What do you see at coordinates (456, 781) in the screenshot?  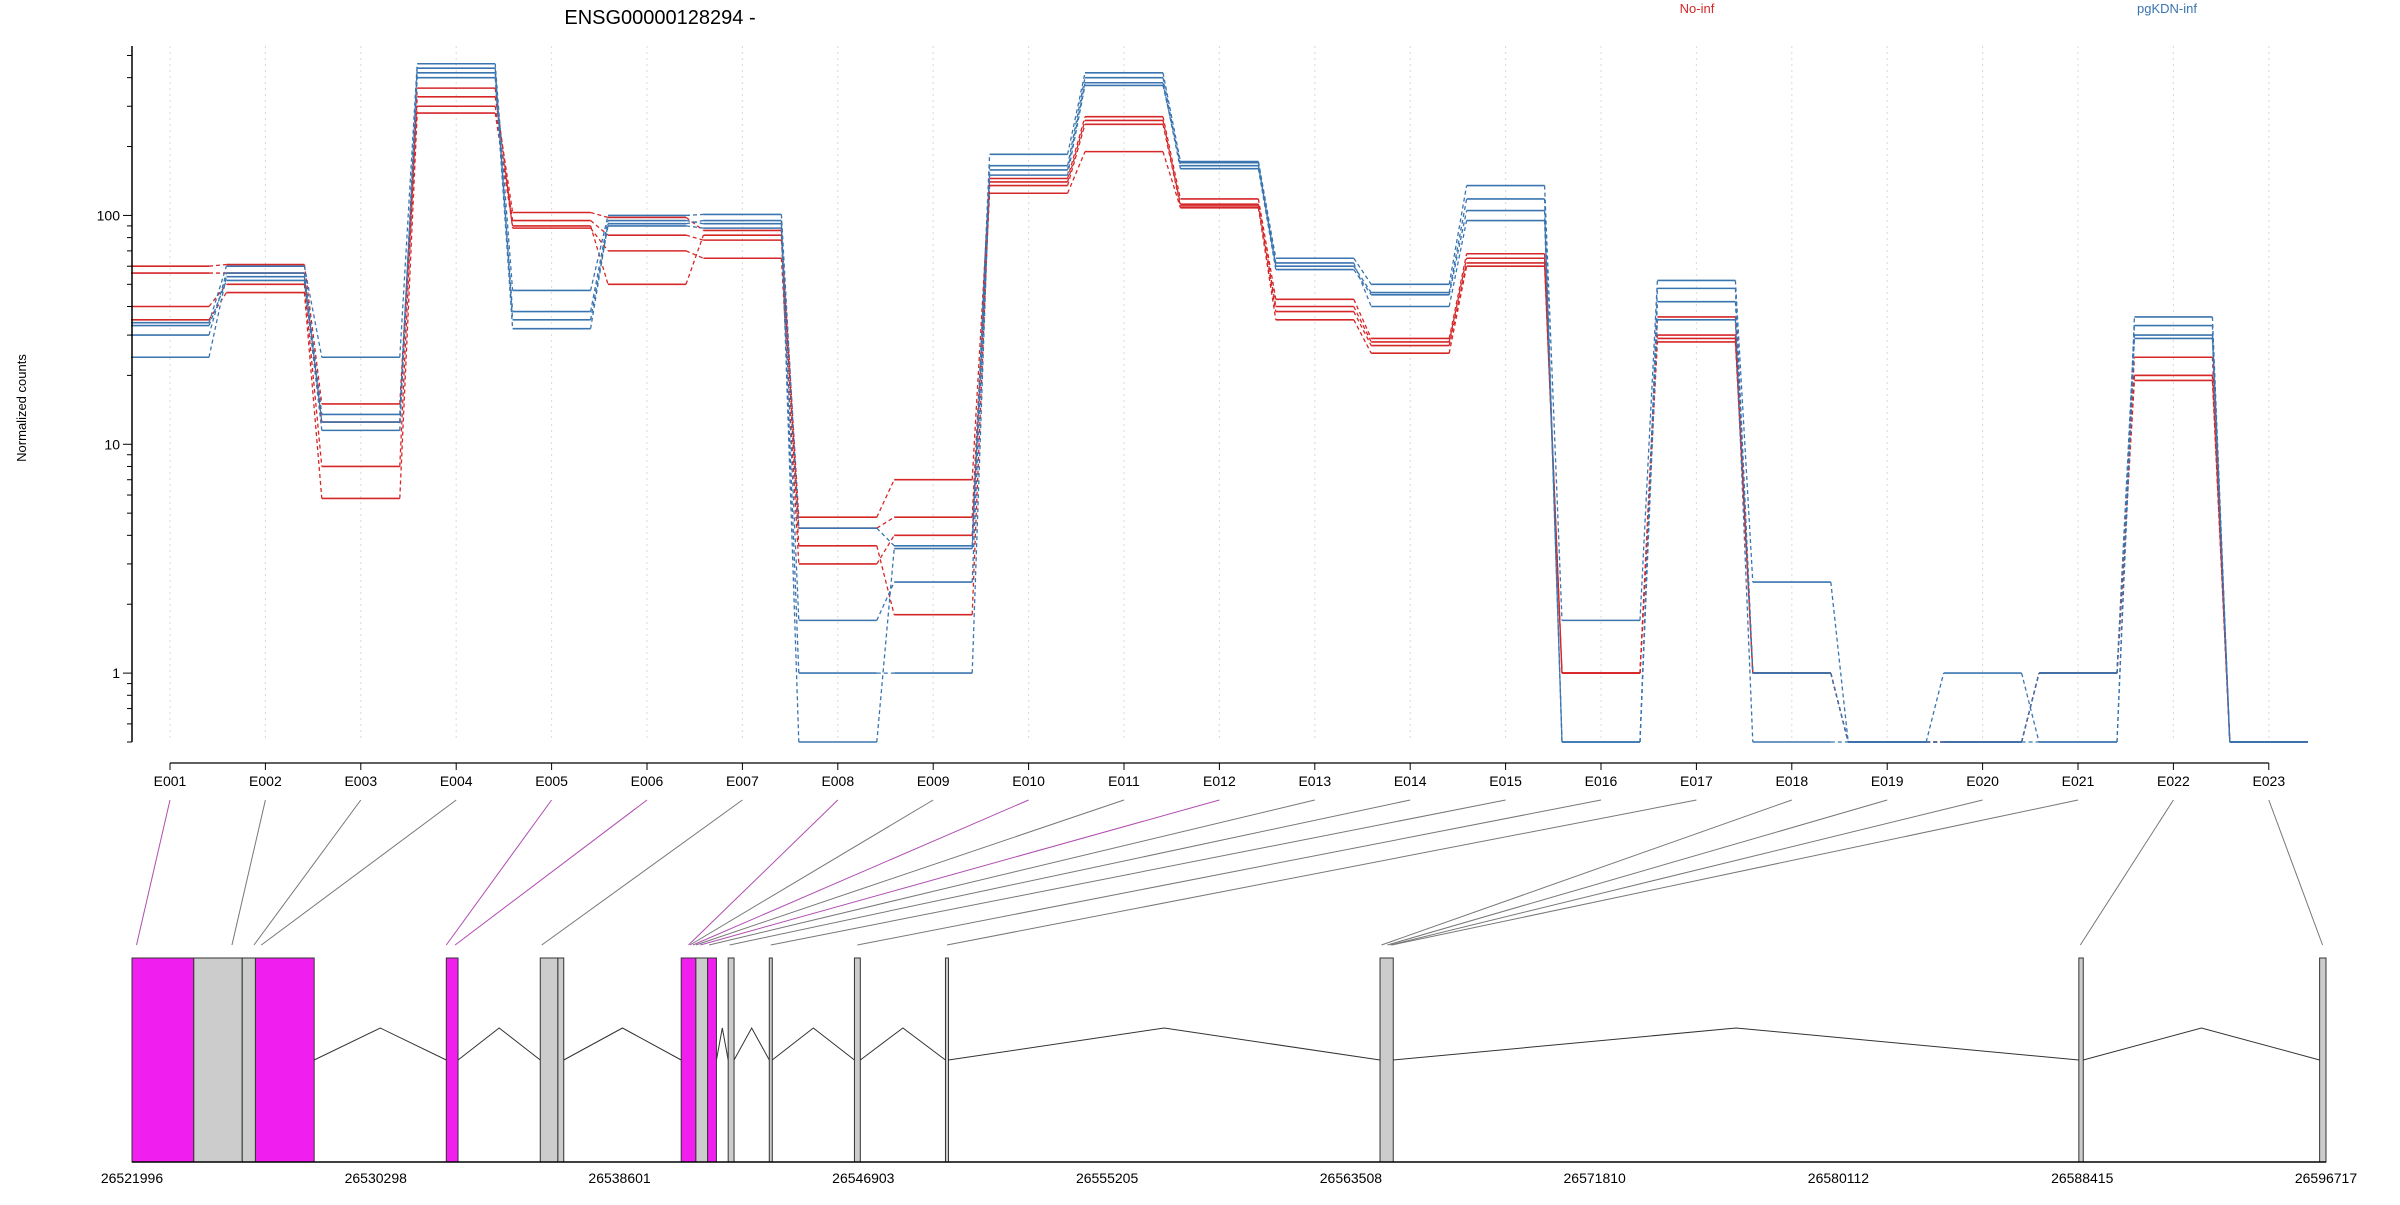 I see `x-tick-label: E004` at bounding box center [456, 781].